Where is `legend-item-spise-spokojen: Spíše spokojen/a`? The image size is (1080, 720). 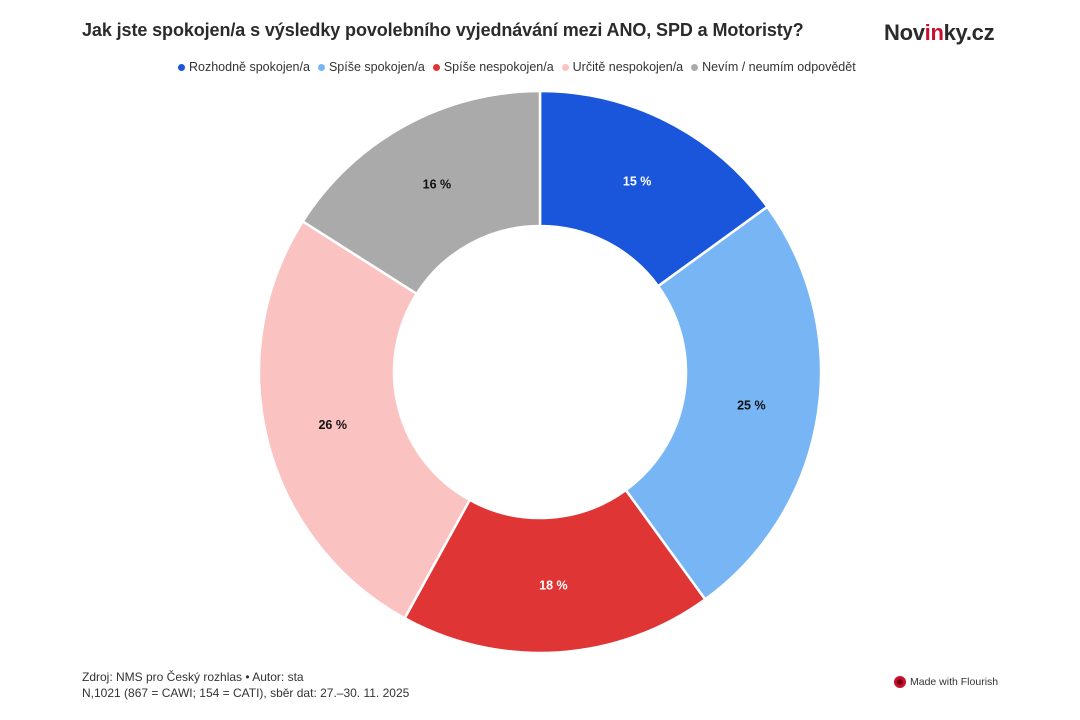 legend-item-spise-spokojen: Spíše spokojen/a is located at coordinates (371, 67).